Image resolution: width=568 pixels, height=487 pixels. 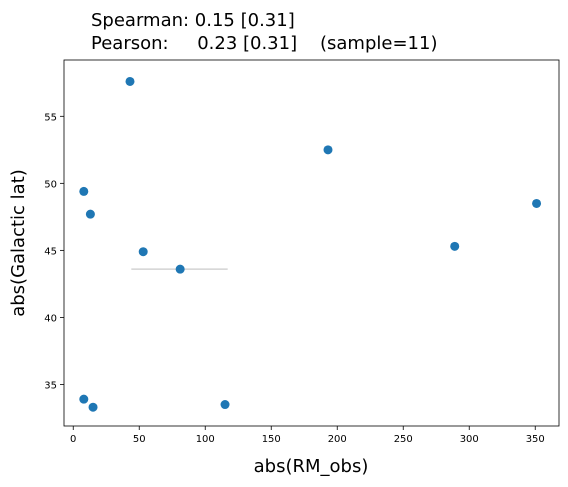 What do you see at coordinates (50, 318) in the screenshot?
I see `y-tick-label: 40` at bounding box center [50, 318].